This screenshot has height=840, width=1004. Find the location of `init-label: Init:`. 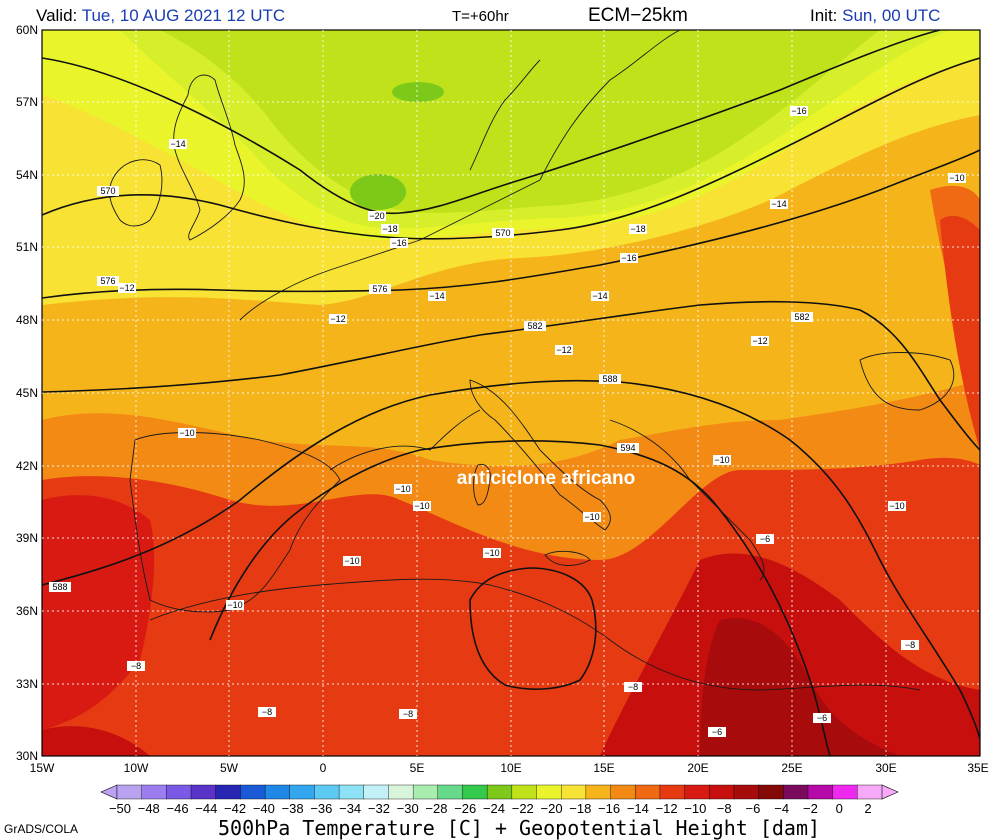

init-label: Init: is located at coordinates (824, 15).